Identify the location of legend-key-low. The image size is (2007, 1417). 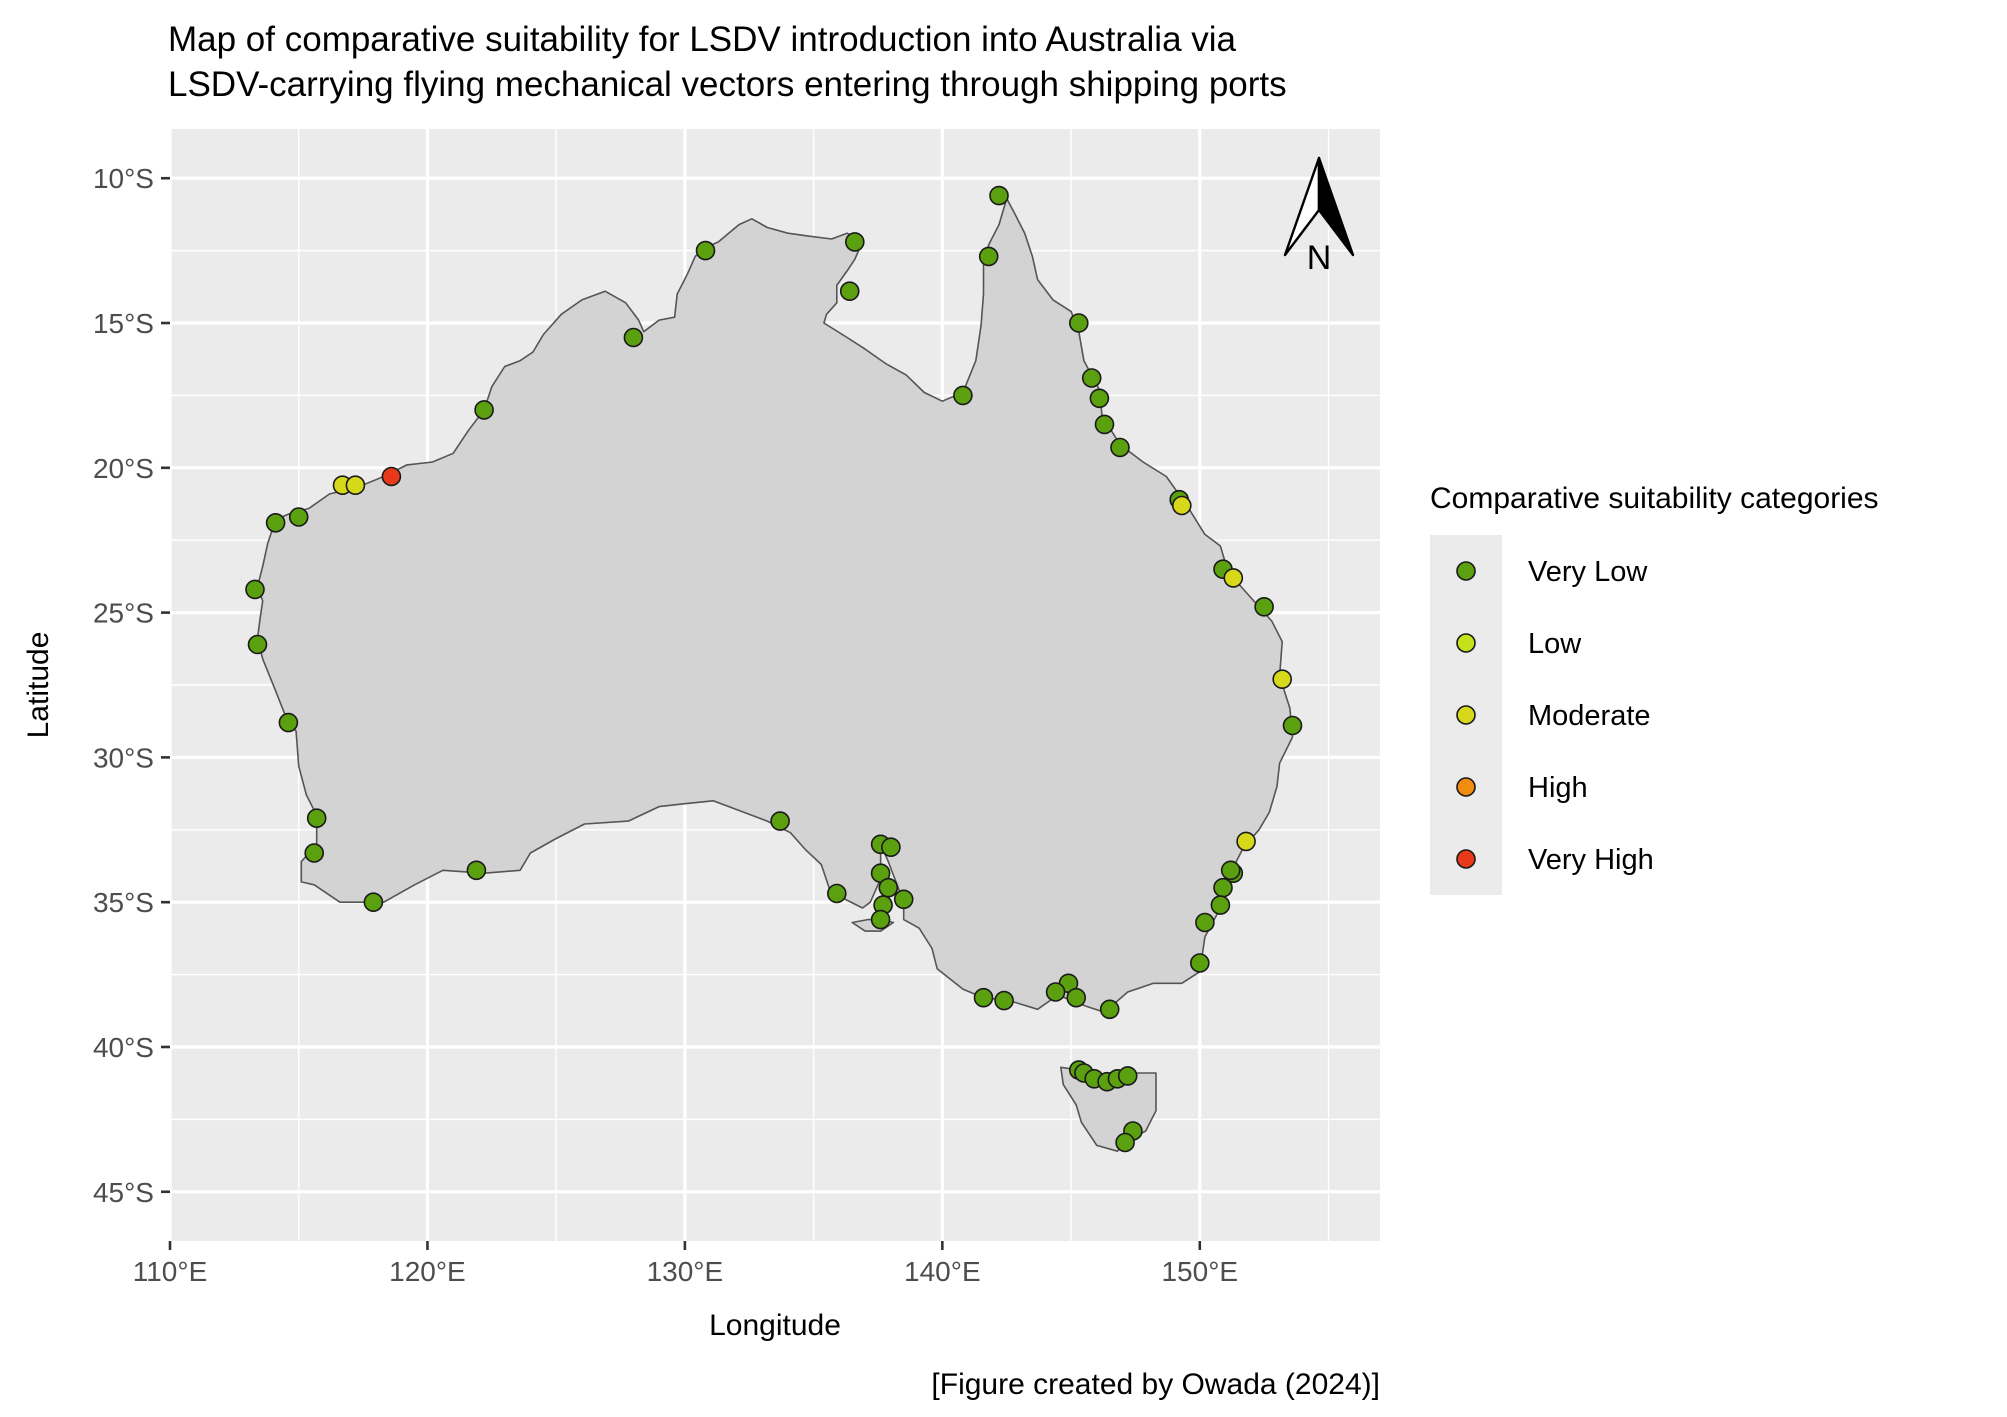
(1466, 643).